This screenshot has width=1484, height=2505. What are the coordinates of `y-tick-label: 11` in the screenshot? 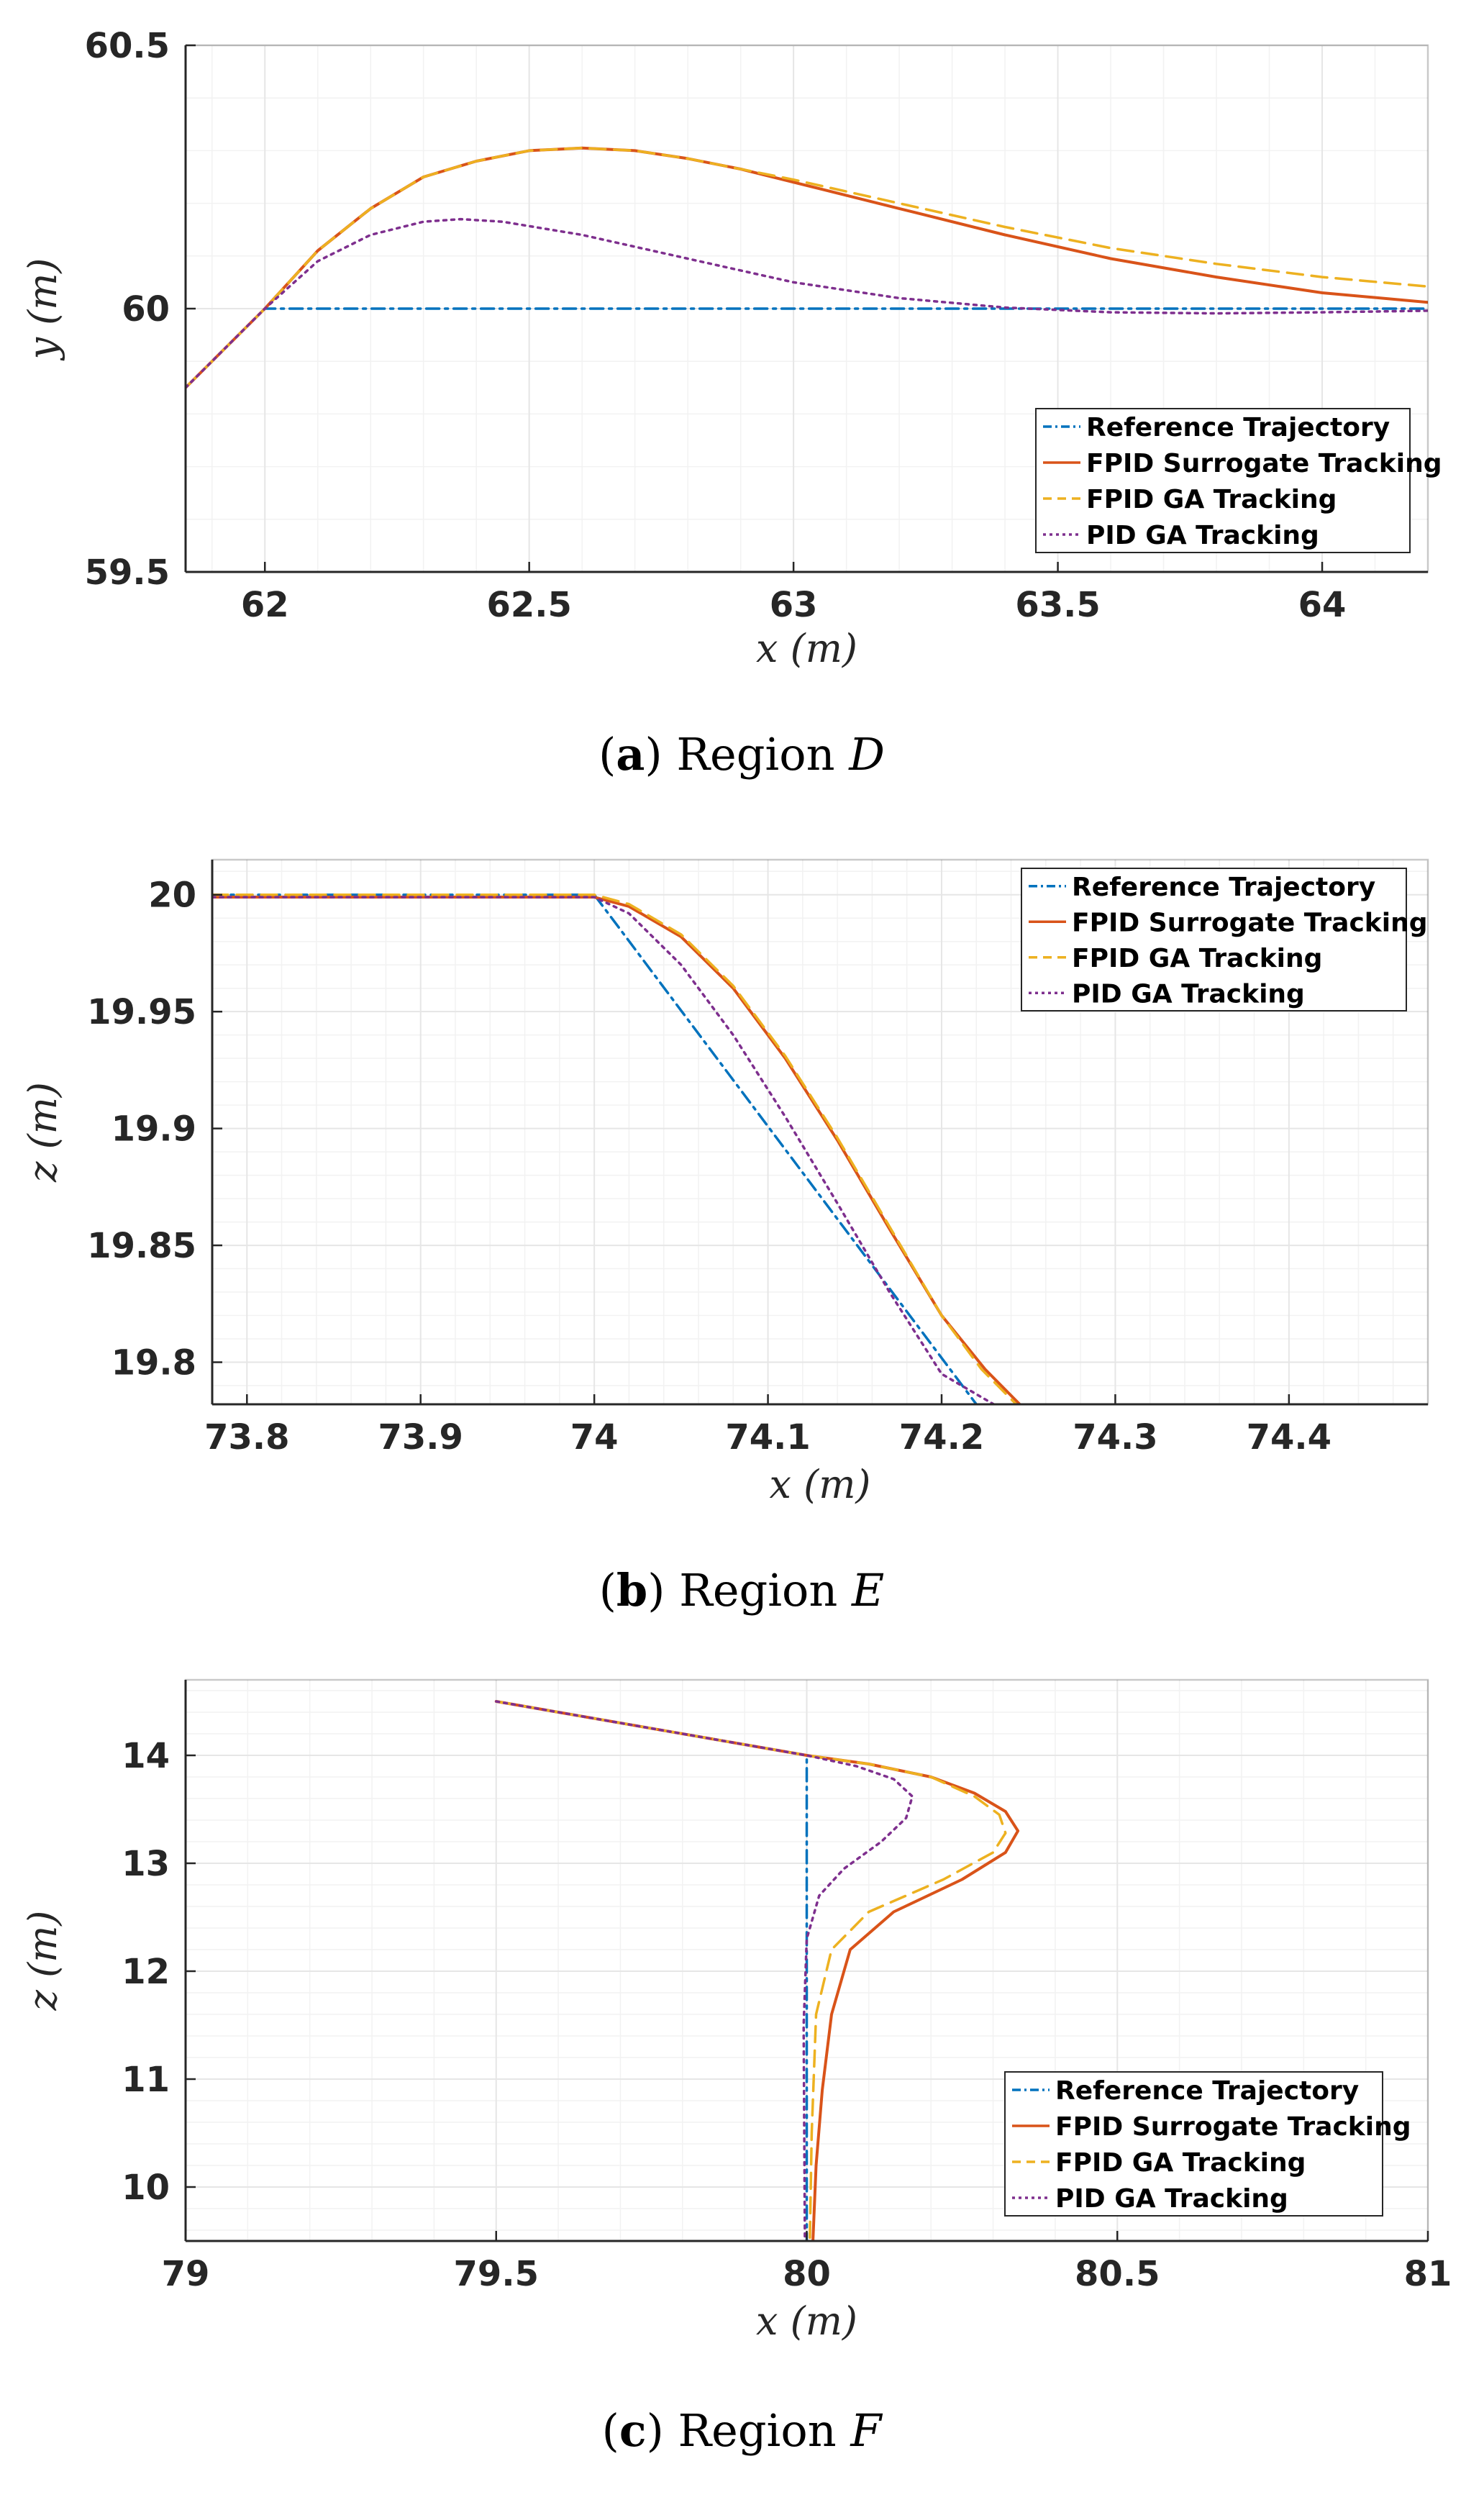 It's located at (146, 2080).